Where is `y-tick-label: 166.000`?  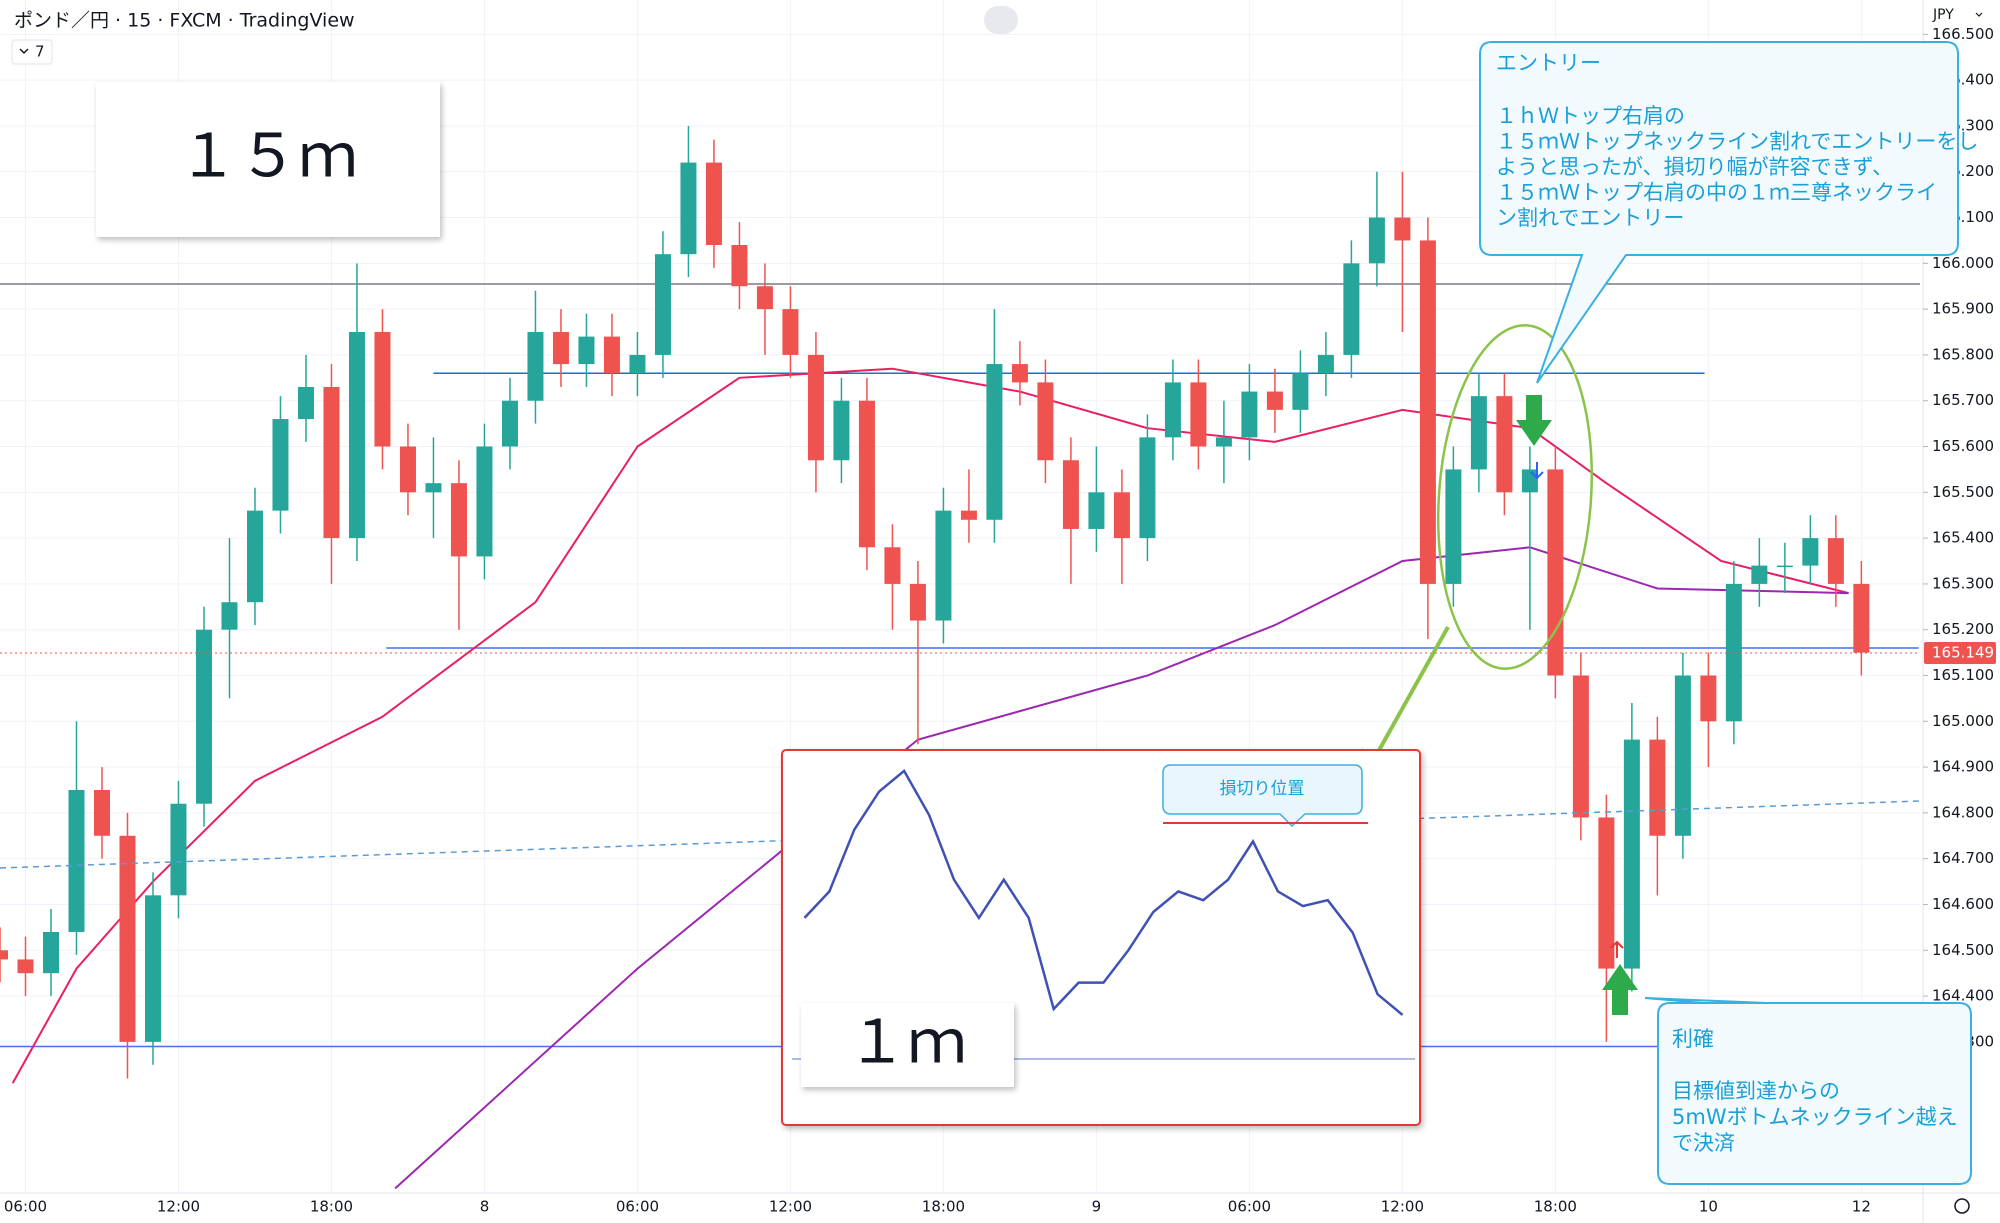 y-tick-label: 166.000 is located at coordinates (1963, 263).